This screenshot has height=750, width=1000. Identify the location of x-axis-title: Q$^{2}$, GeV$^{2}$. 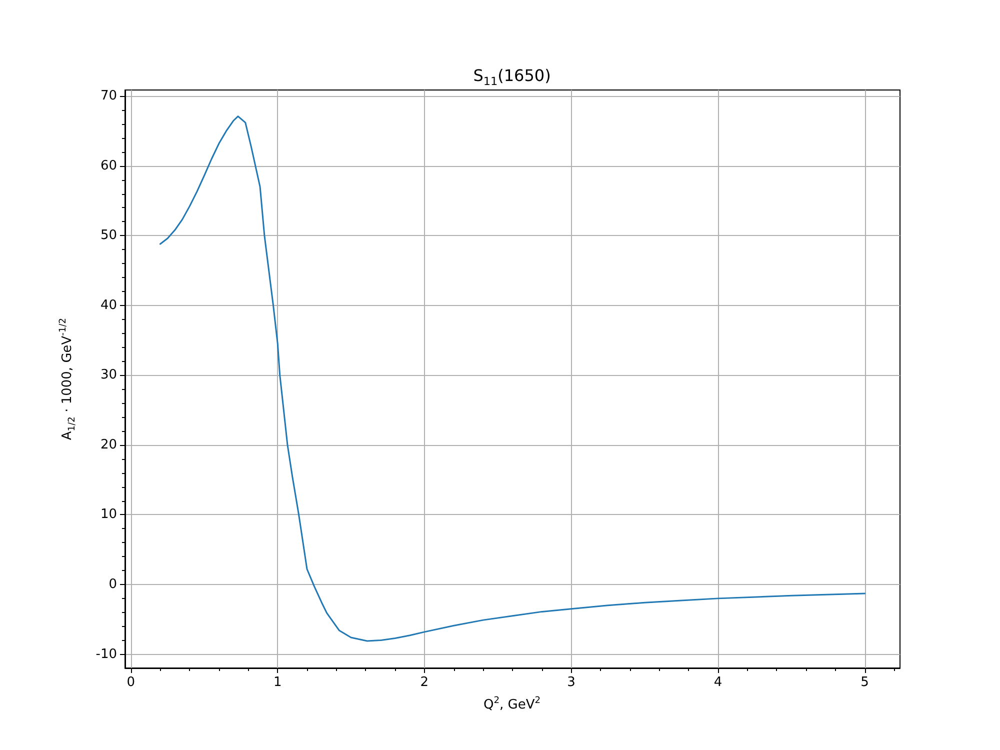
(512, 704).